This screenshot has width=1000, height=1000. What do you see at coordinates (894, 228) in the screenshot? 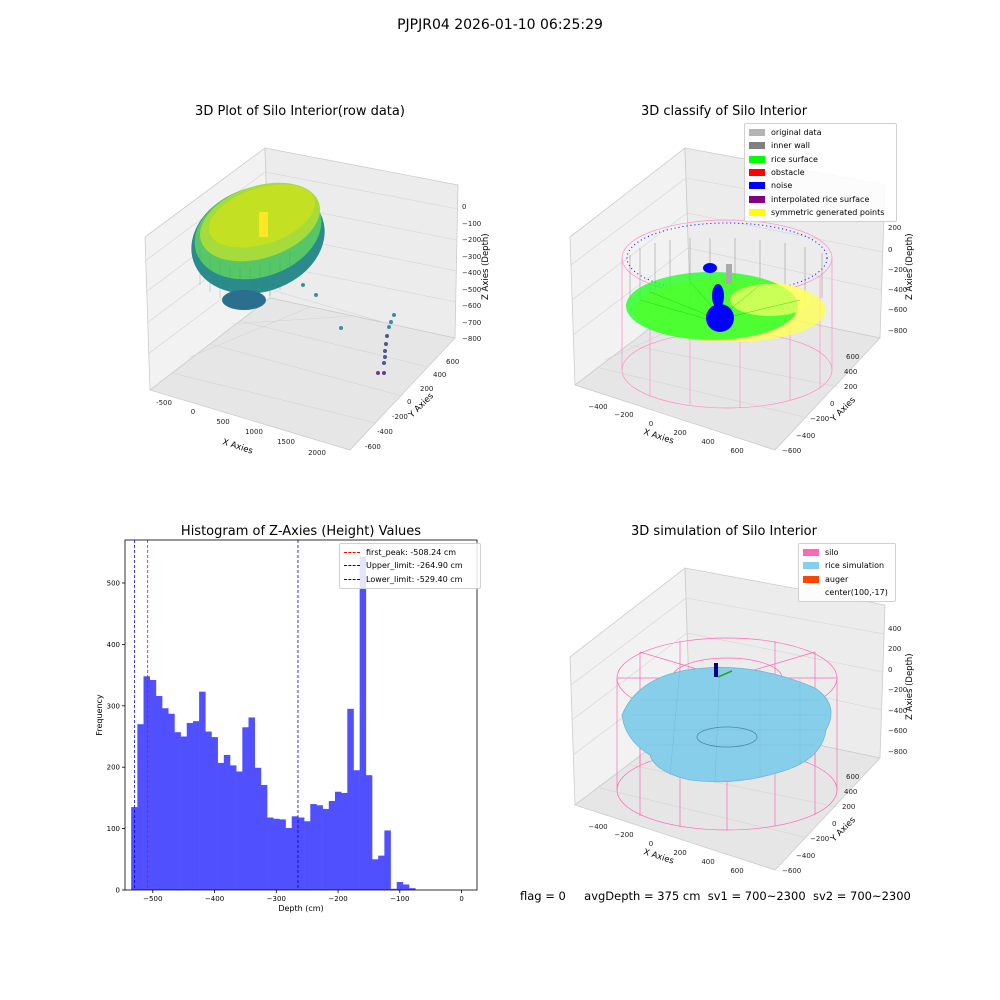
I see `classify-ztick: 200` at bounding box center [894, 228].